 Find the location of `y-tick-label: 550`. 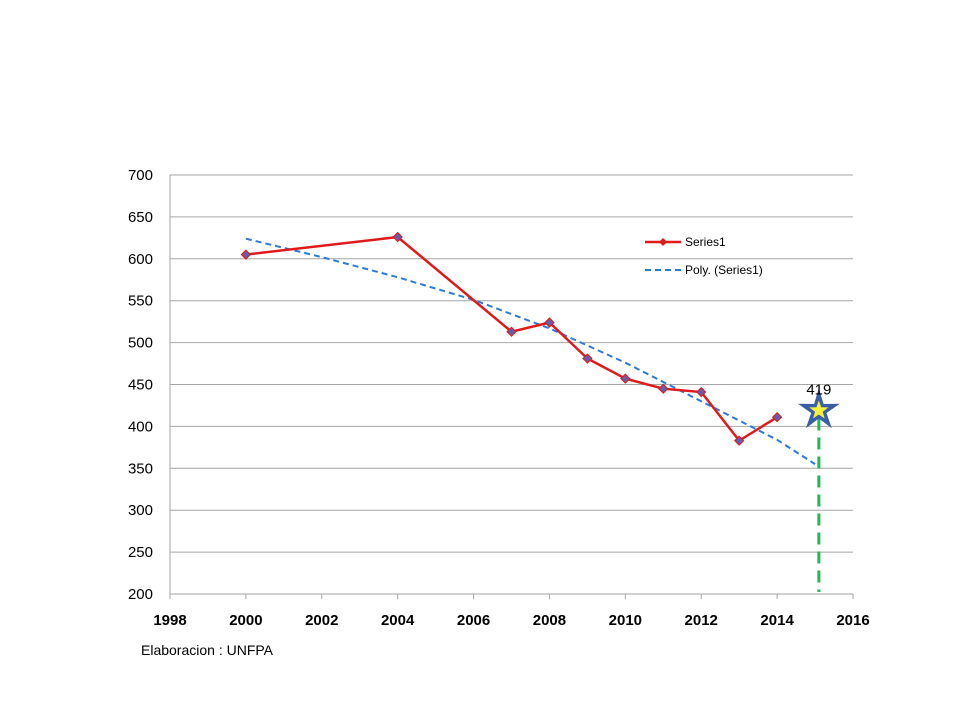

y-tick-label: 550 is located at coordinates (140, 301).